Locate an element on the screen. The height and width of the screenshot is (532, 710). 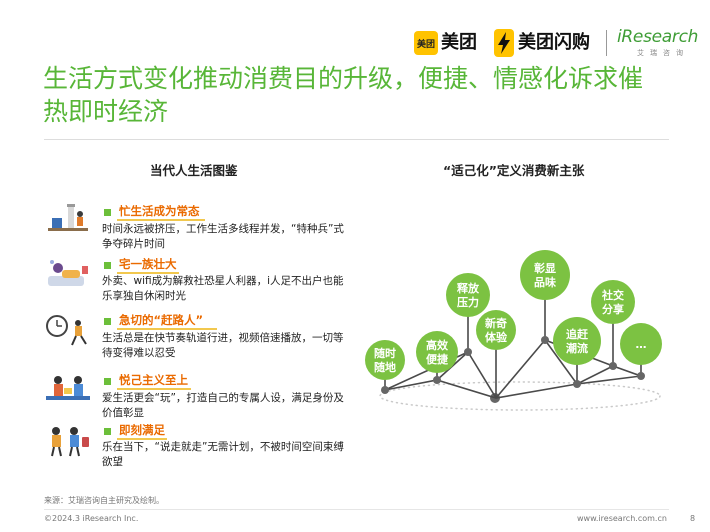
item-title-instant: 即刻满足 is located at coordinates (142, 430).